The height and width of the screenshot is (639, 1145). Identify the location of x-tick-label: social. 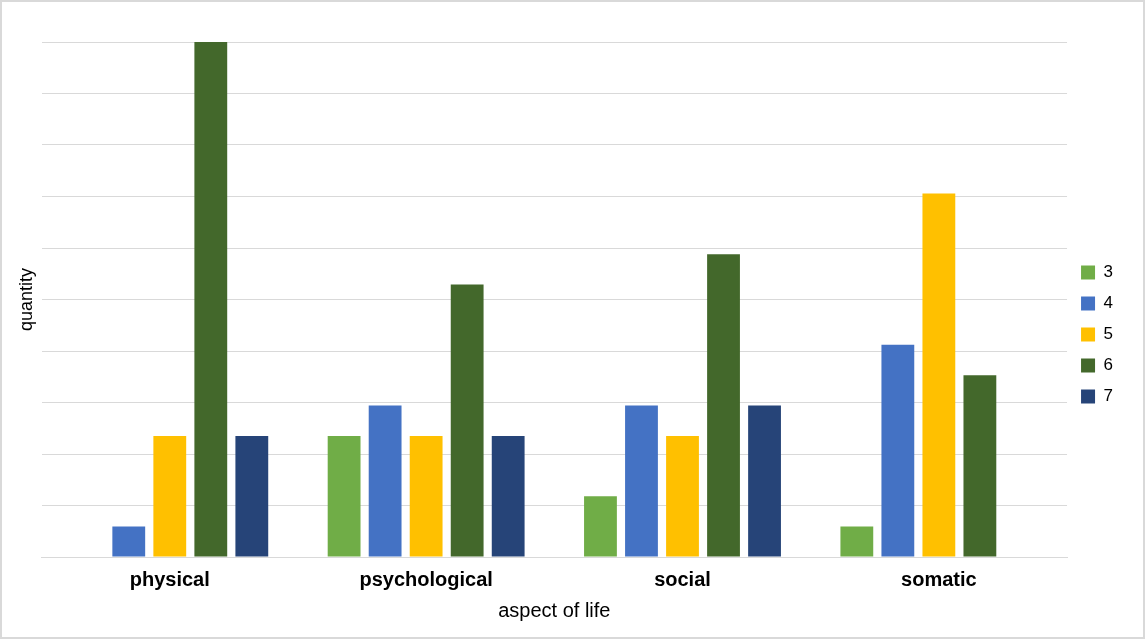
(682, 578).